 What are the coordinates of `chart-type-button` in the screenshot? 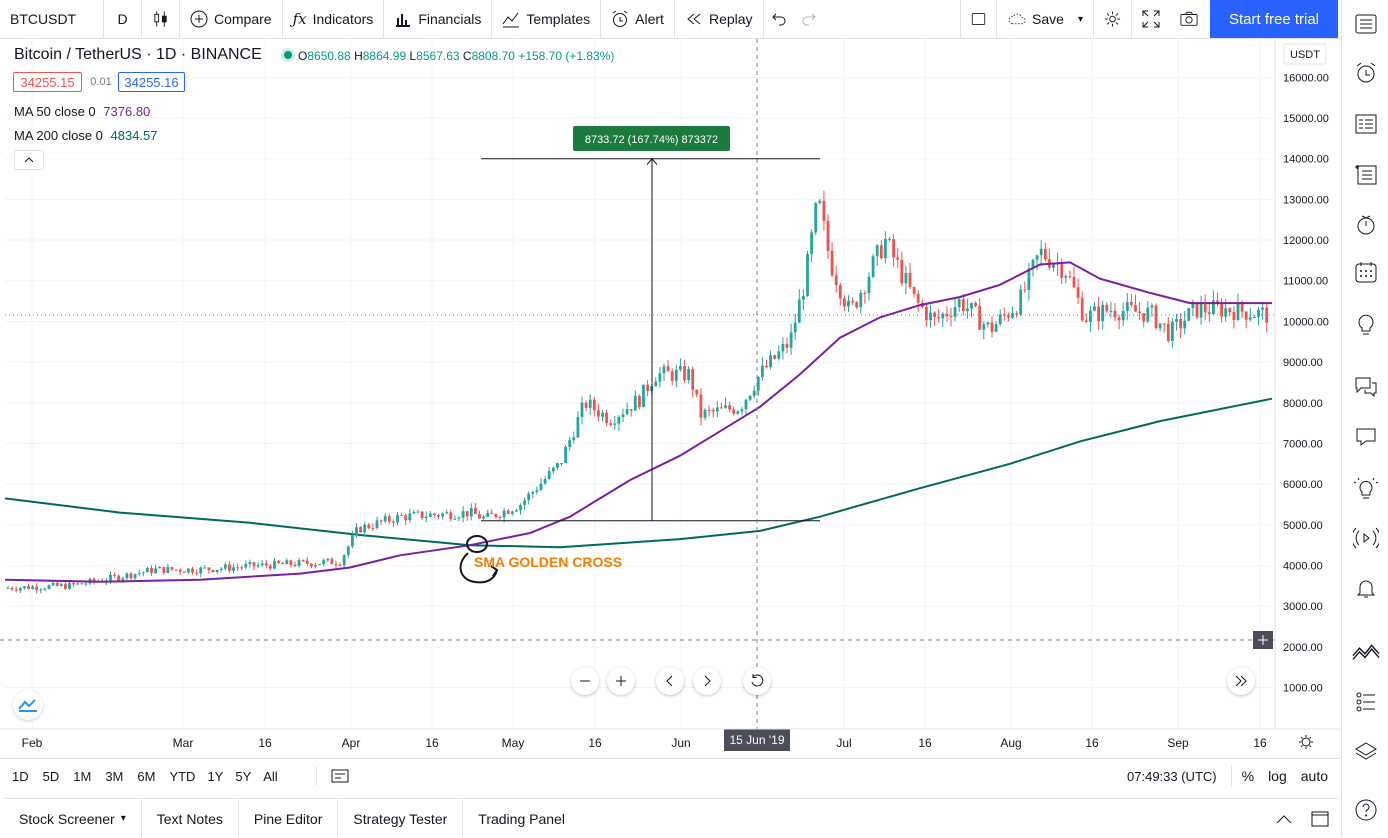 It's located at (161, 19).